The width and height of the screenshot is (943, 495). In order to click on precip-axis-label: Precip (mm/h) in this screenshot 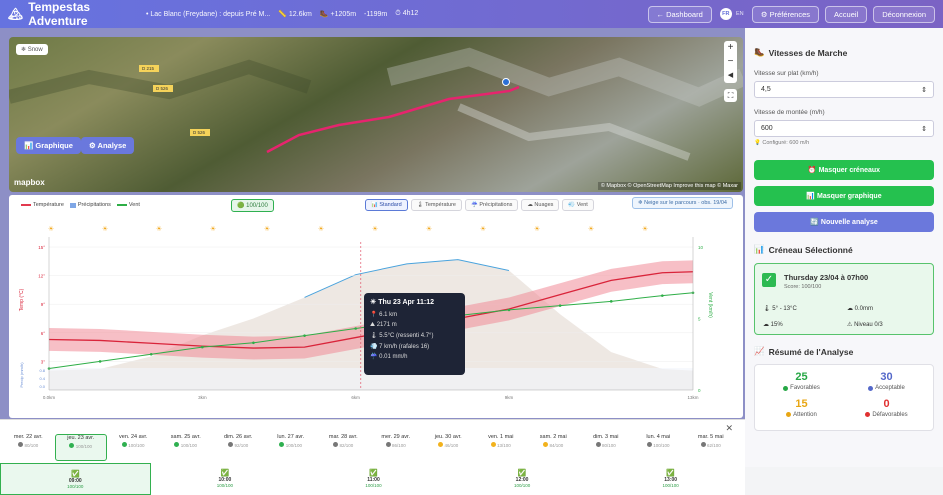, I will do `click(21, 375)`.